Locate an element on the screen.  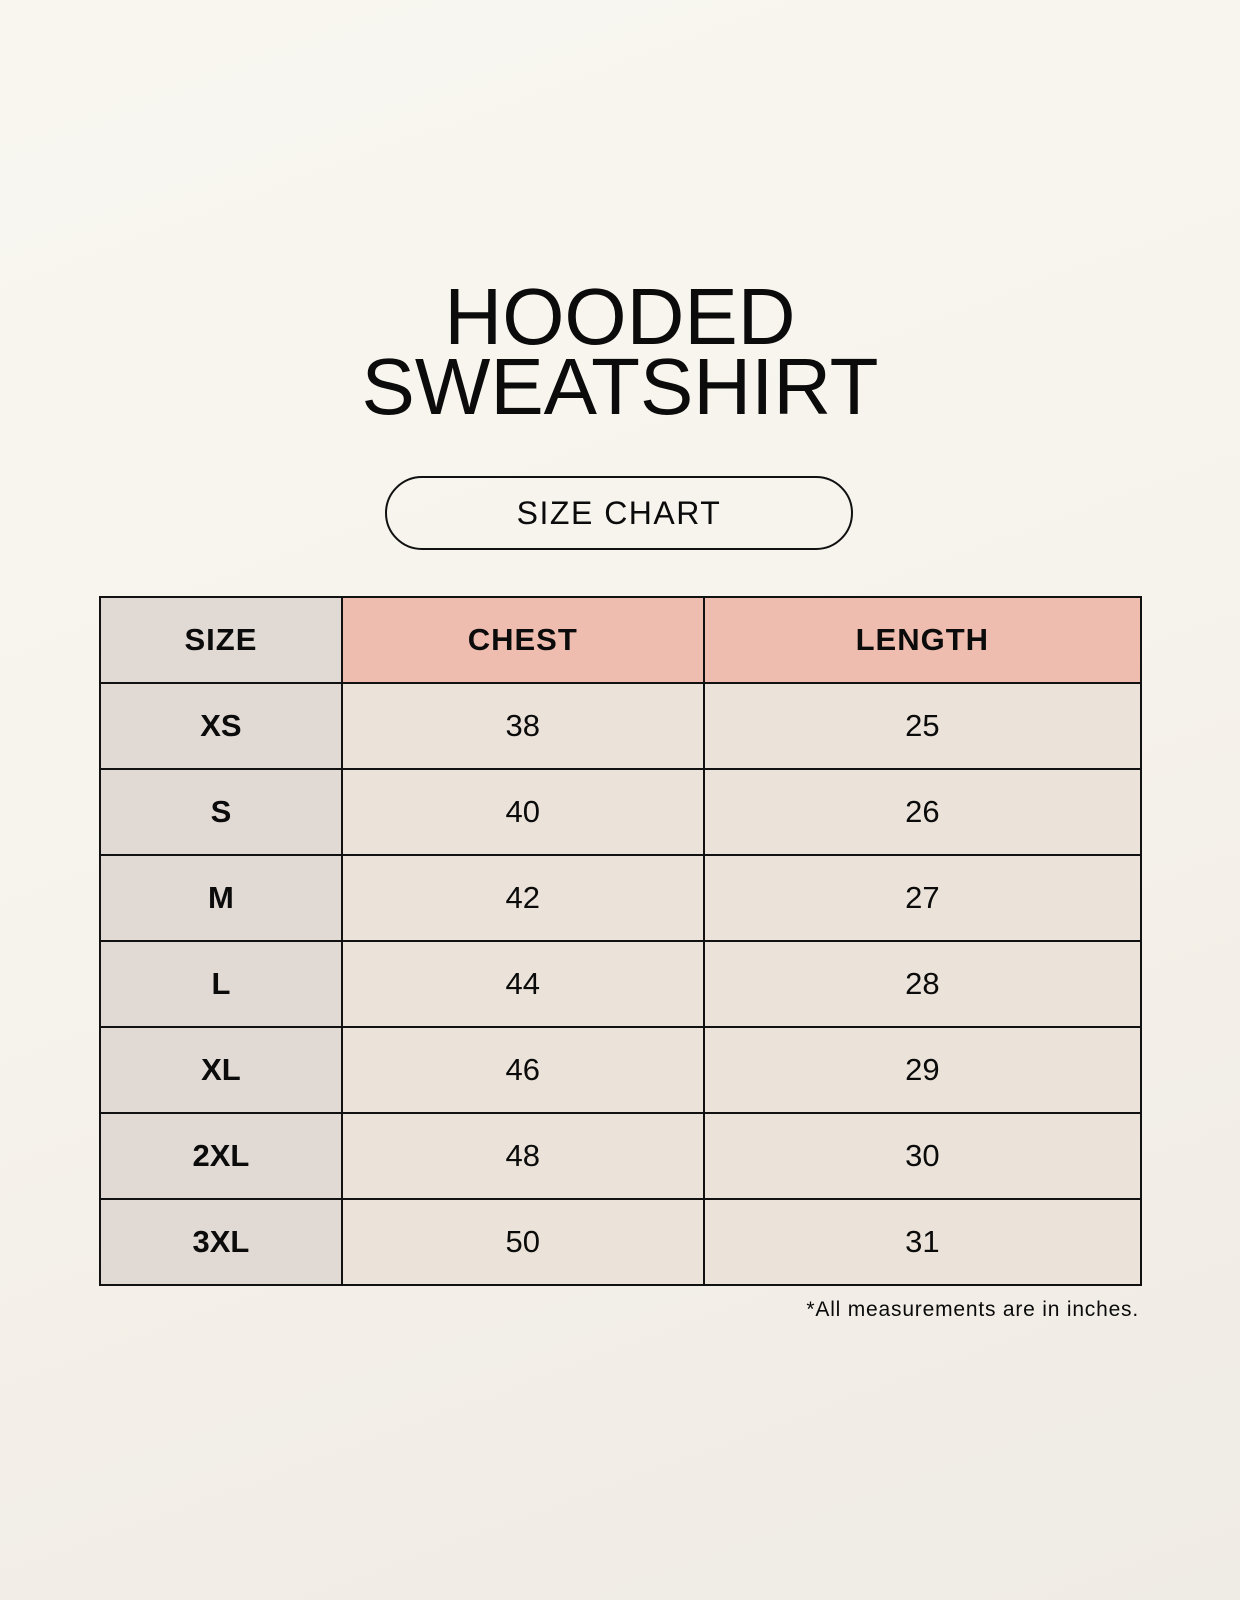
cell-length: 26 is located at coordinates (922, 812).